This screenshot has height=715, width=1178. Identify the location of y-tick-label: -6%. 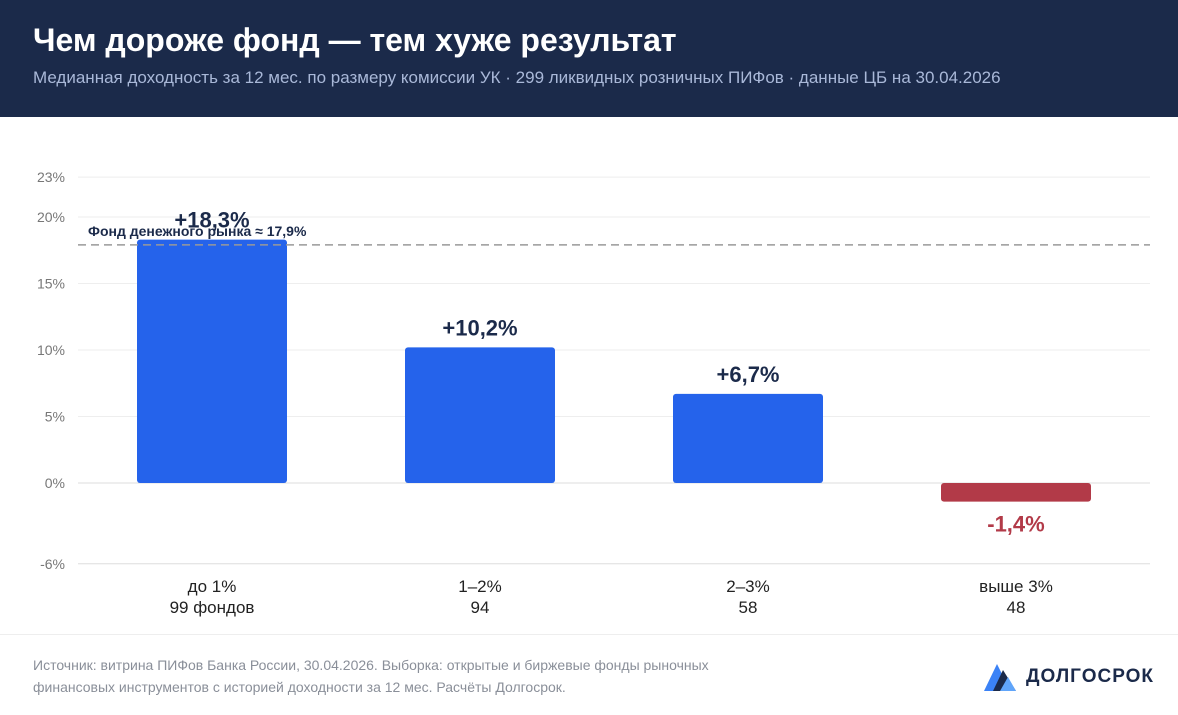
(52, 564).